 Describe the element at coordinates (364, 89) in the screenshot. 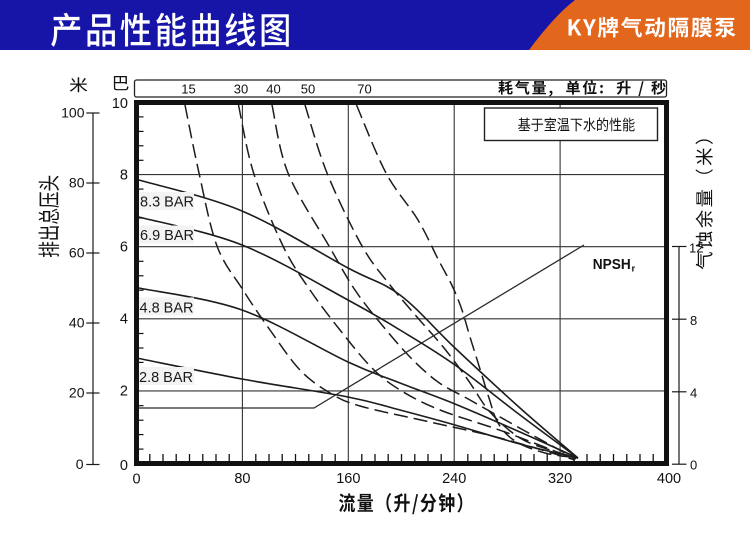

I see `svg-text: 70` at that location.